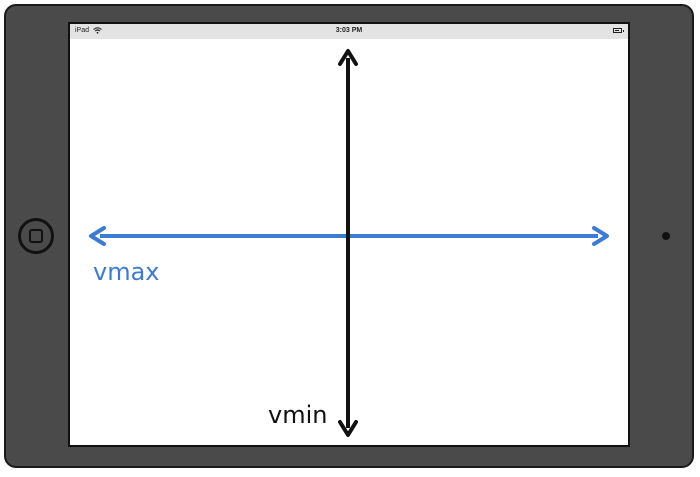 Image resolution: width=700 pixels, height=477 pixels. What do you see at coordinates (666, 236) in the screenshot?
I see `camera-dot` at bounding box center [666, 236].